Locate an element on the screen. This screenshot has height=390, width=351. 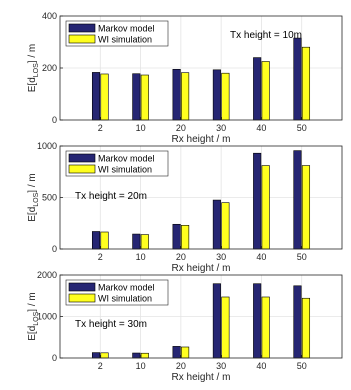
y-tick-label: 400 is located at coordinates (49, 16).